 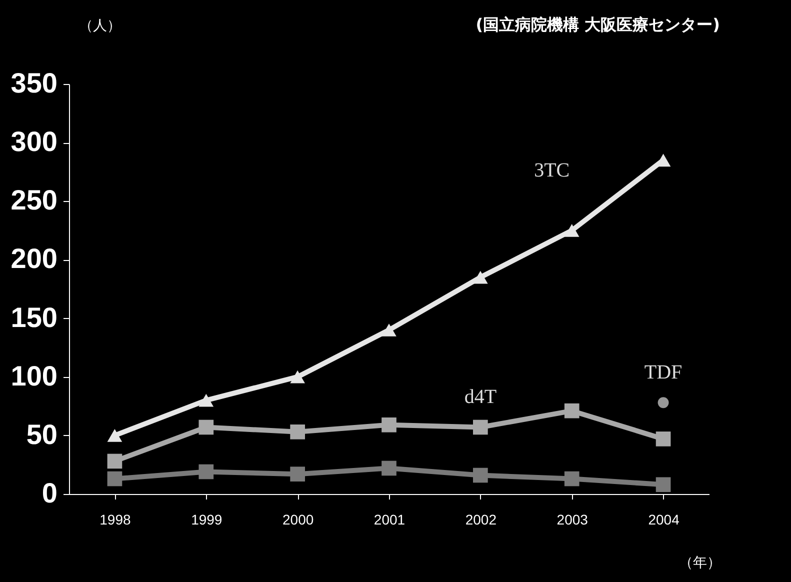 What do you see at coordinates (480, 397) in the screenshot?
I see `series-label: d4T` at bounding box center [480, 397].